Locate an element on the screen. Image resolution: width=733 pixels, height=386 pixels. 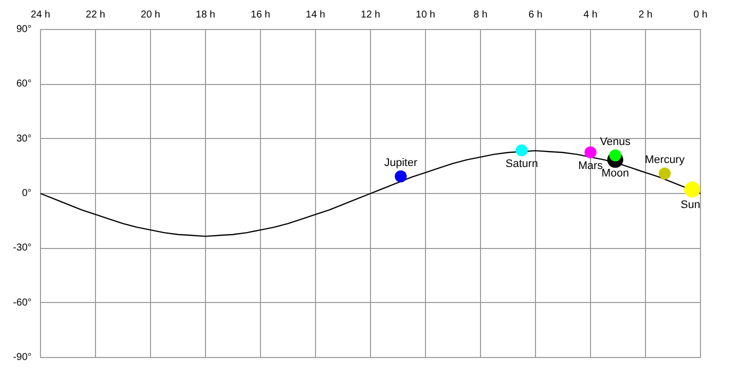
x-tick-label: 14 h is located at coordinates (316, 15).